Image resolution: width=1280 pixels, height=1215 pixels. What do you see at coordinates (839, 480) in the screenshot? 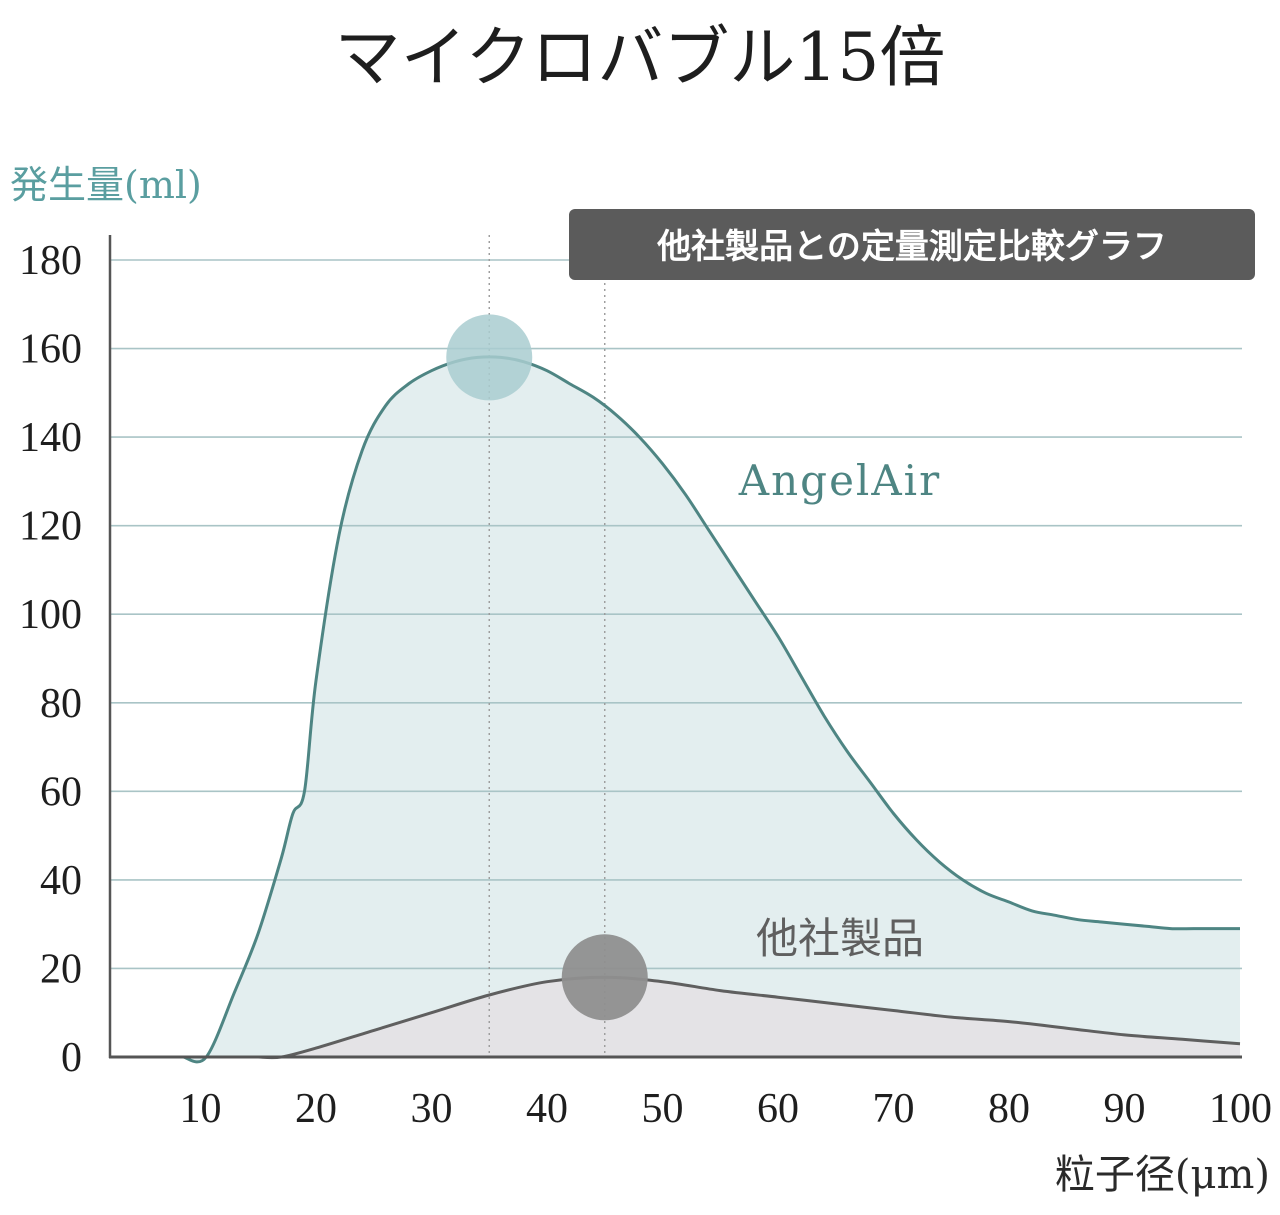
I see `series-angelair-label: AngelAir` at bounding box center [839, 480].